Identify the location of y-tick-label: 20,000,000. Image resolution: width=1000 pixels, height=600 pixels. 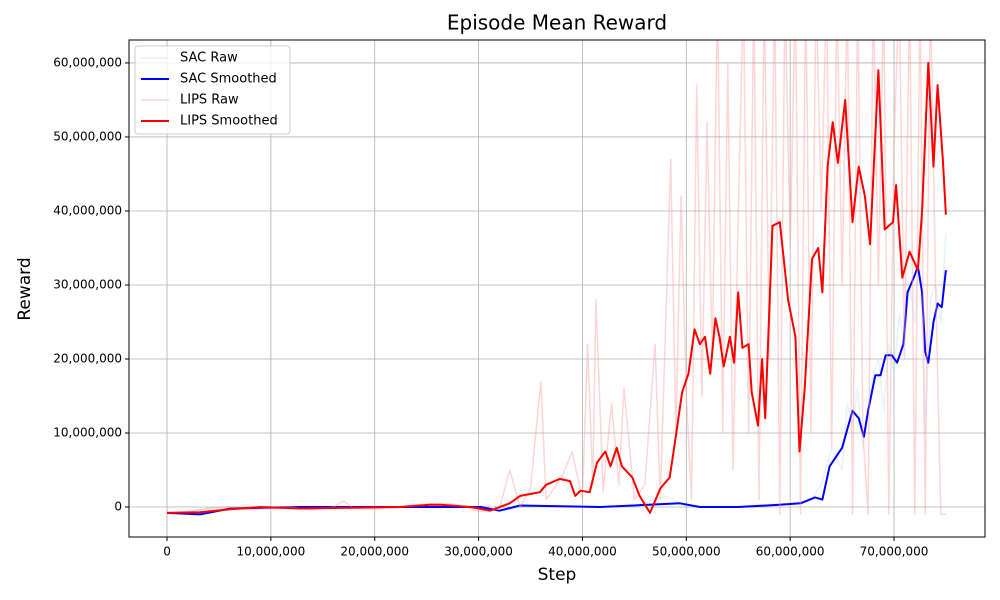
(87, 358).